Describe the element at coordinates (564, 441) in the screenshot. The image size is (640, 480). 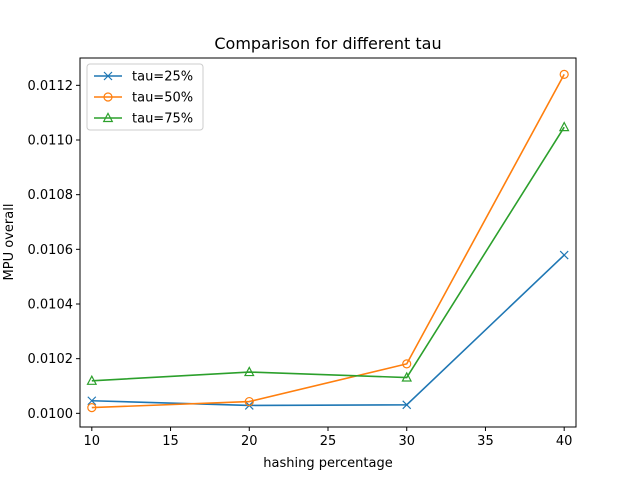
I see `x-tick-label: 40` at that location.